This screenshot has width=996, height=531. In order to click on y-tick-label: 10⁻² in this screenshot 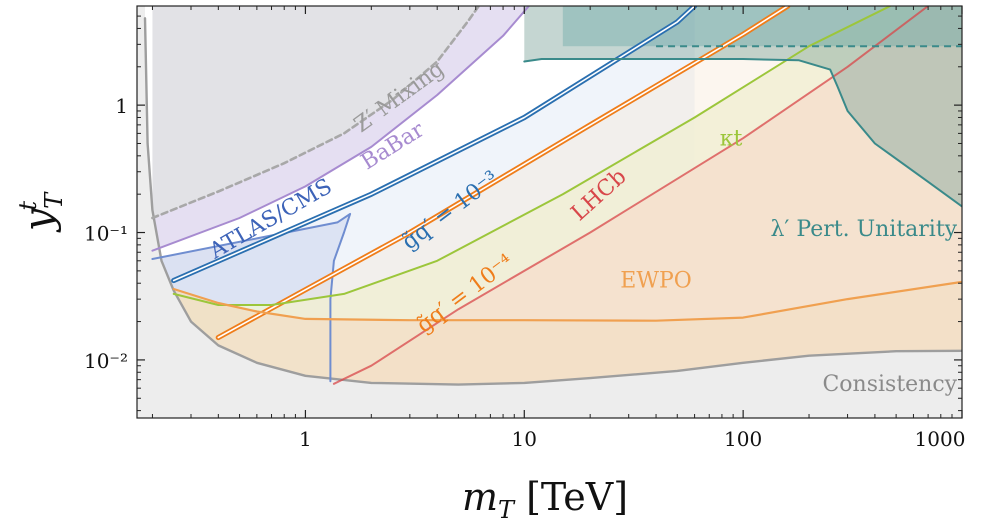, I will do `click(106, 361)`.